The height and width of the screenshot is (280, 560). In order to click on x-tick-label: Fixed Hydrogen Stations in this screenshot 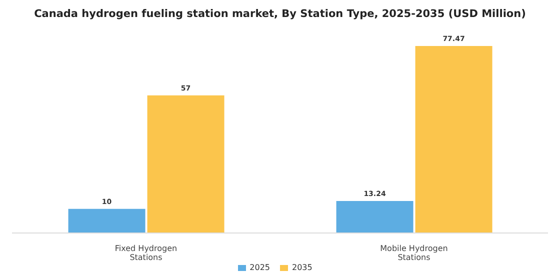, I will do `click(146, 253)`.